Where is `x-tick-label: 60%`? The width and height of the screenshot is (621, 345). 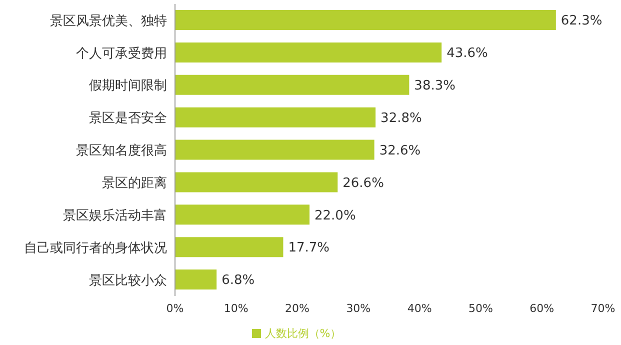 x-tick-label: 60% is located at coordinates (542, 308).